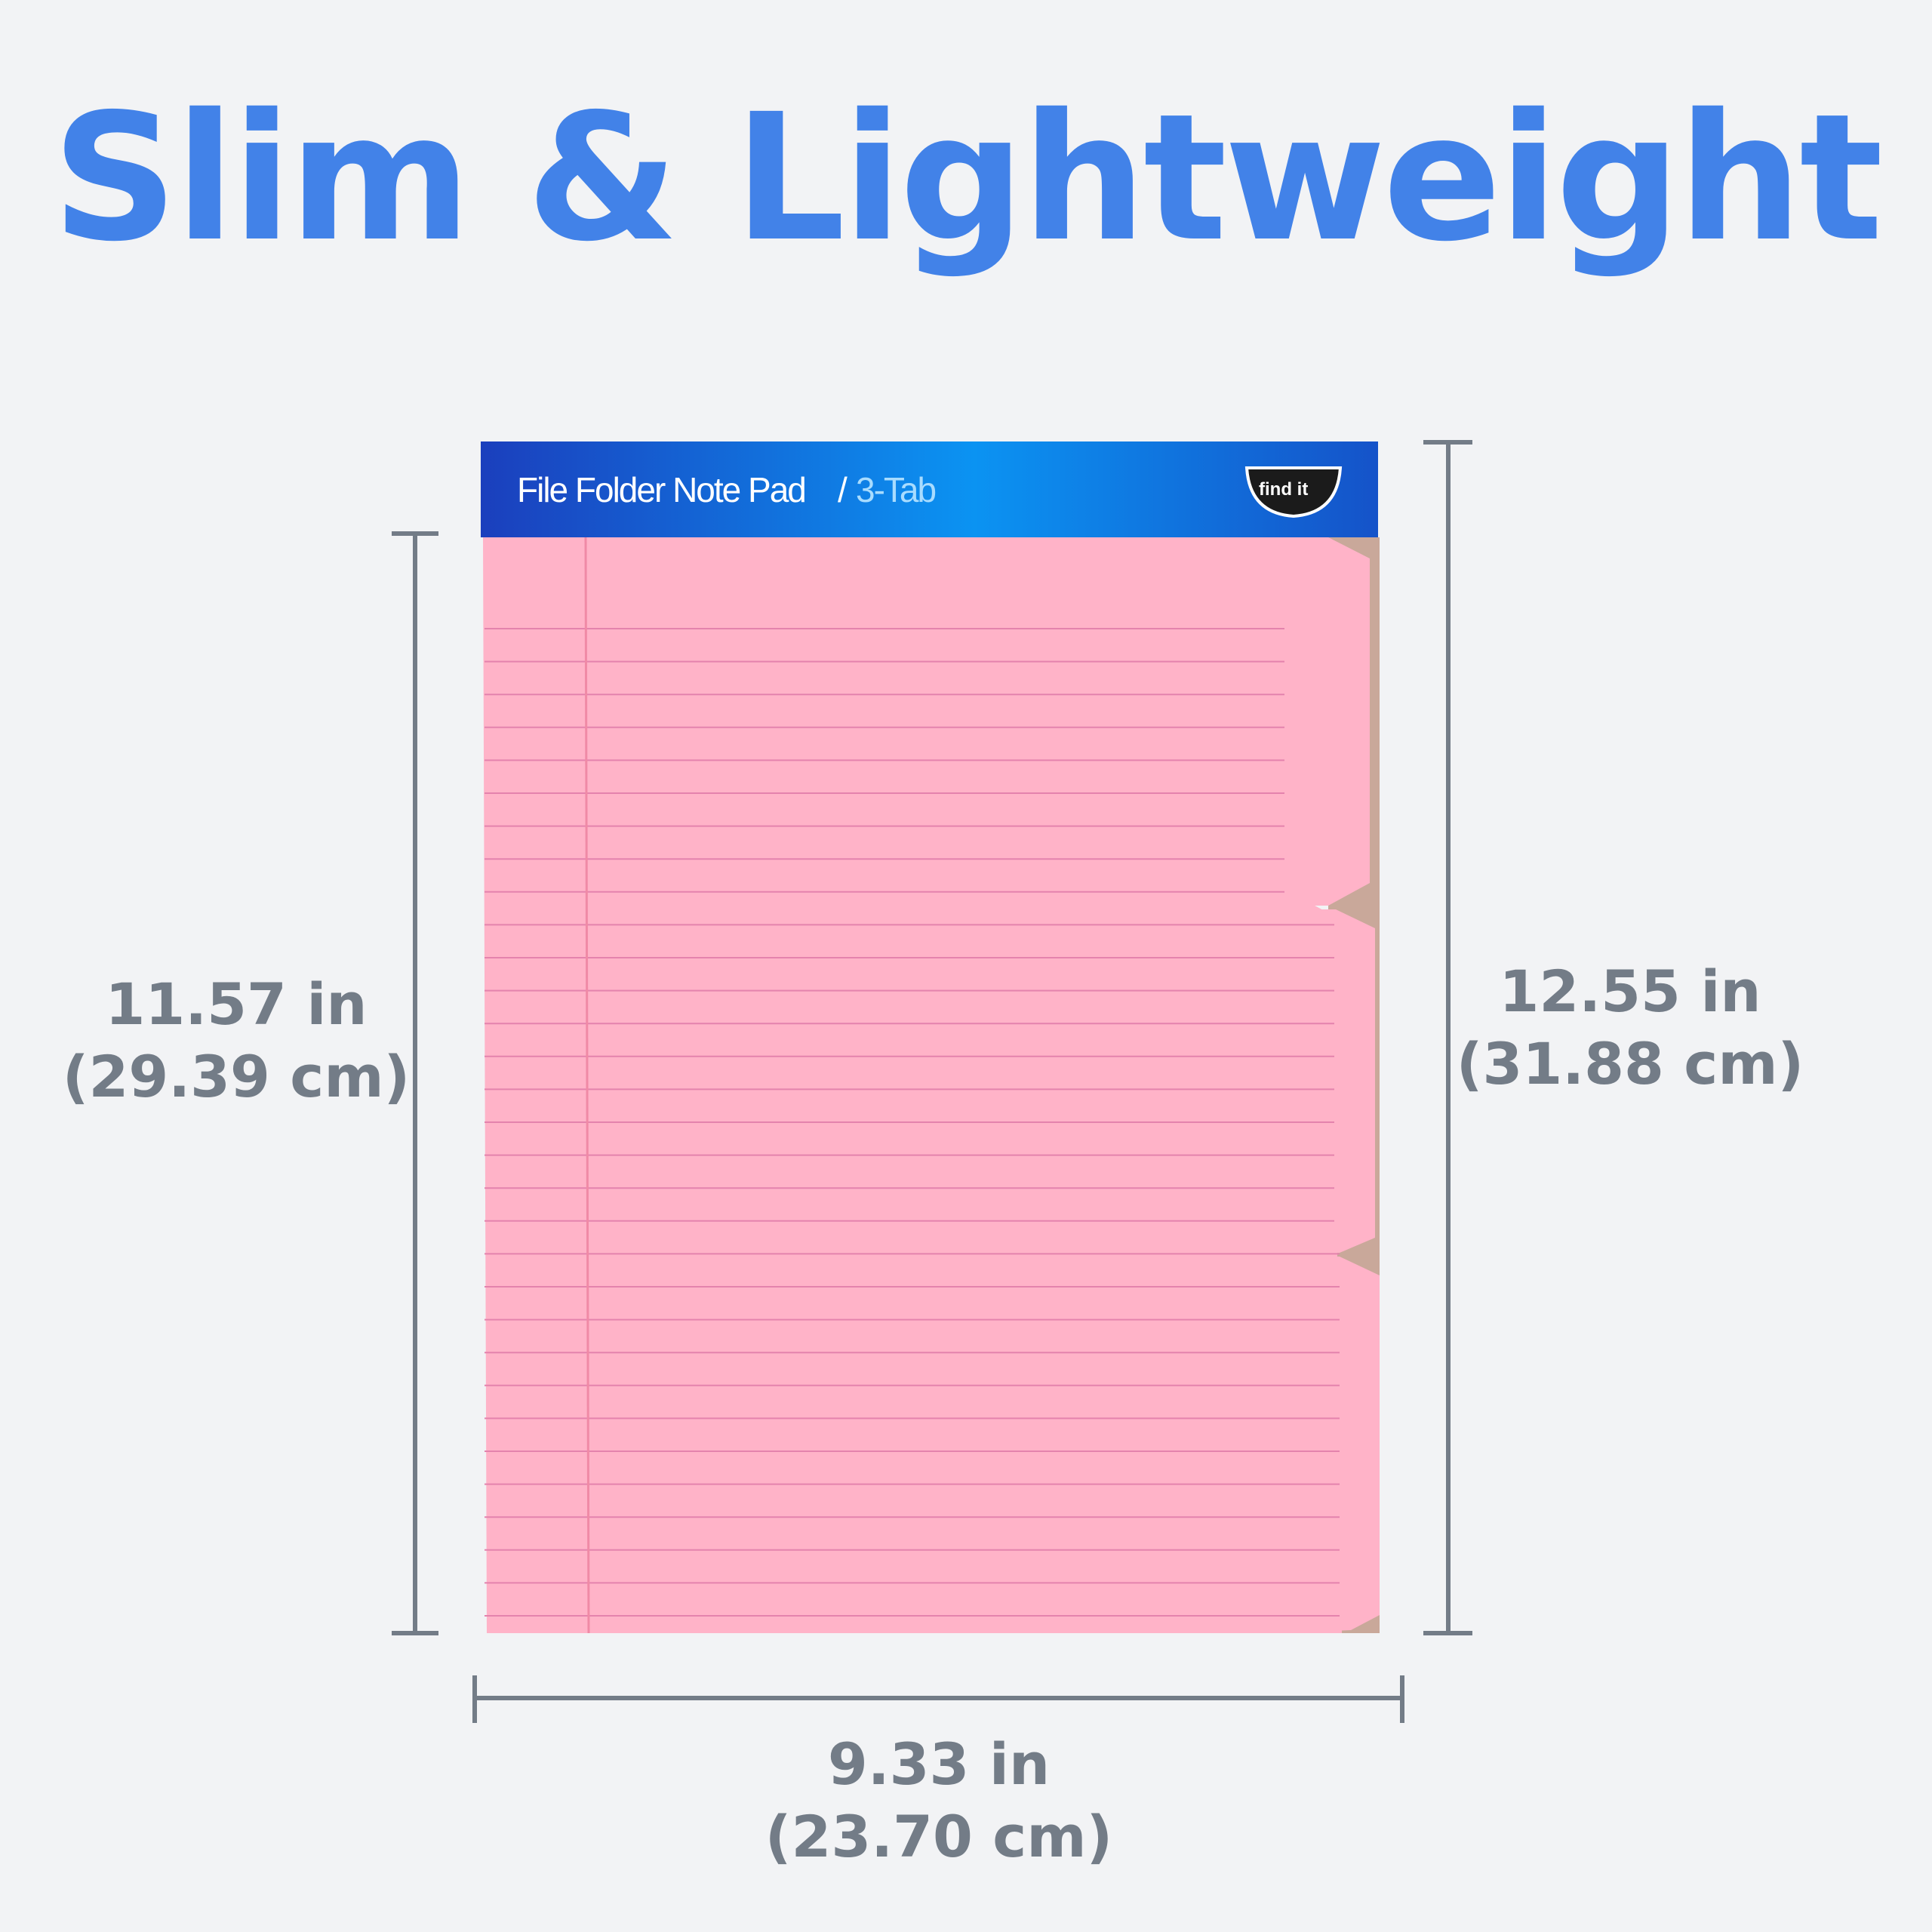 Image resolution: width=1932 pixels, height=1932 pixels. I want to click on pad-header-band, so click(929, 489).